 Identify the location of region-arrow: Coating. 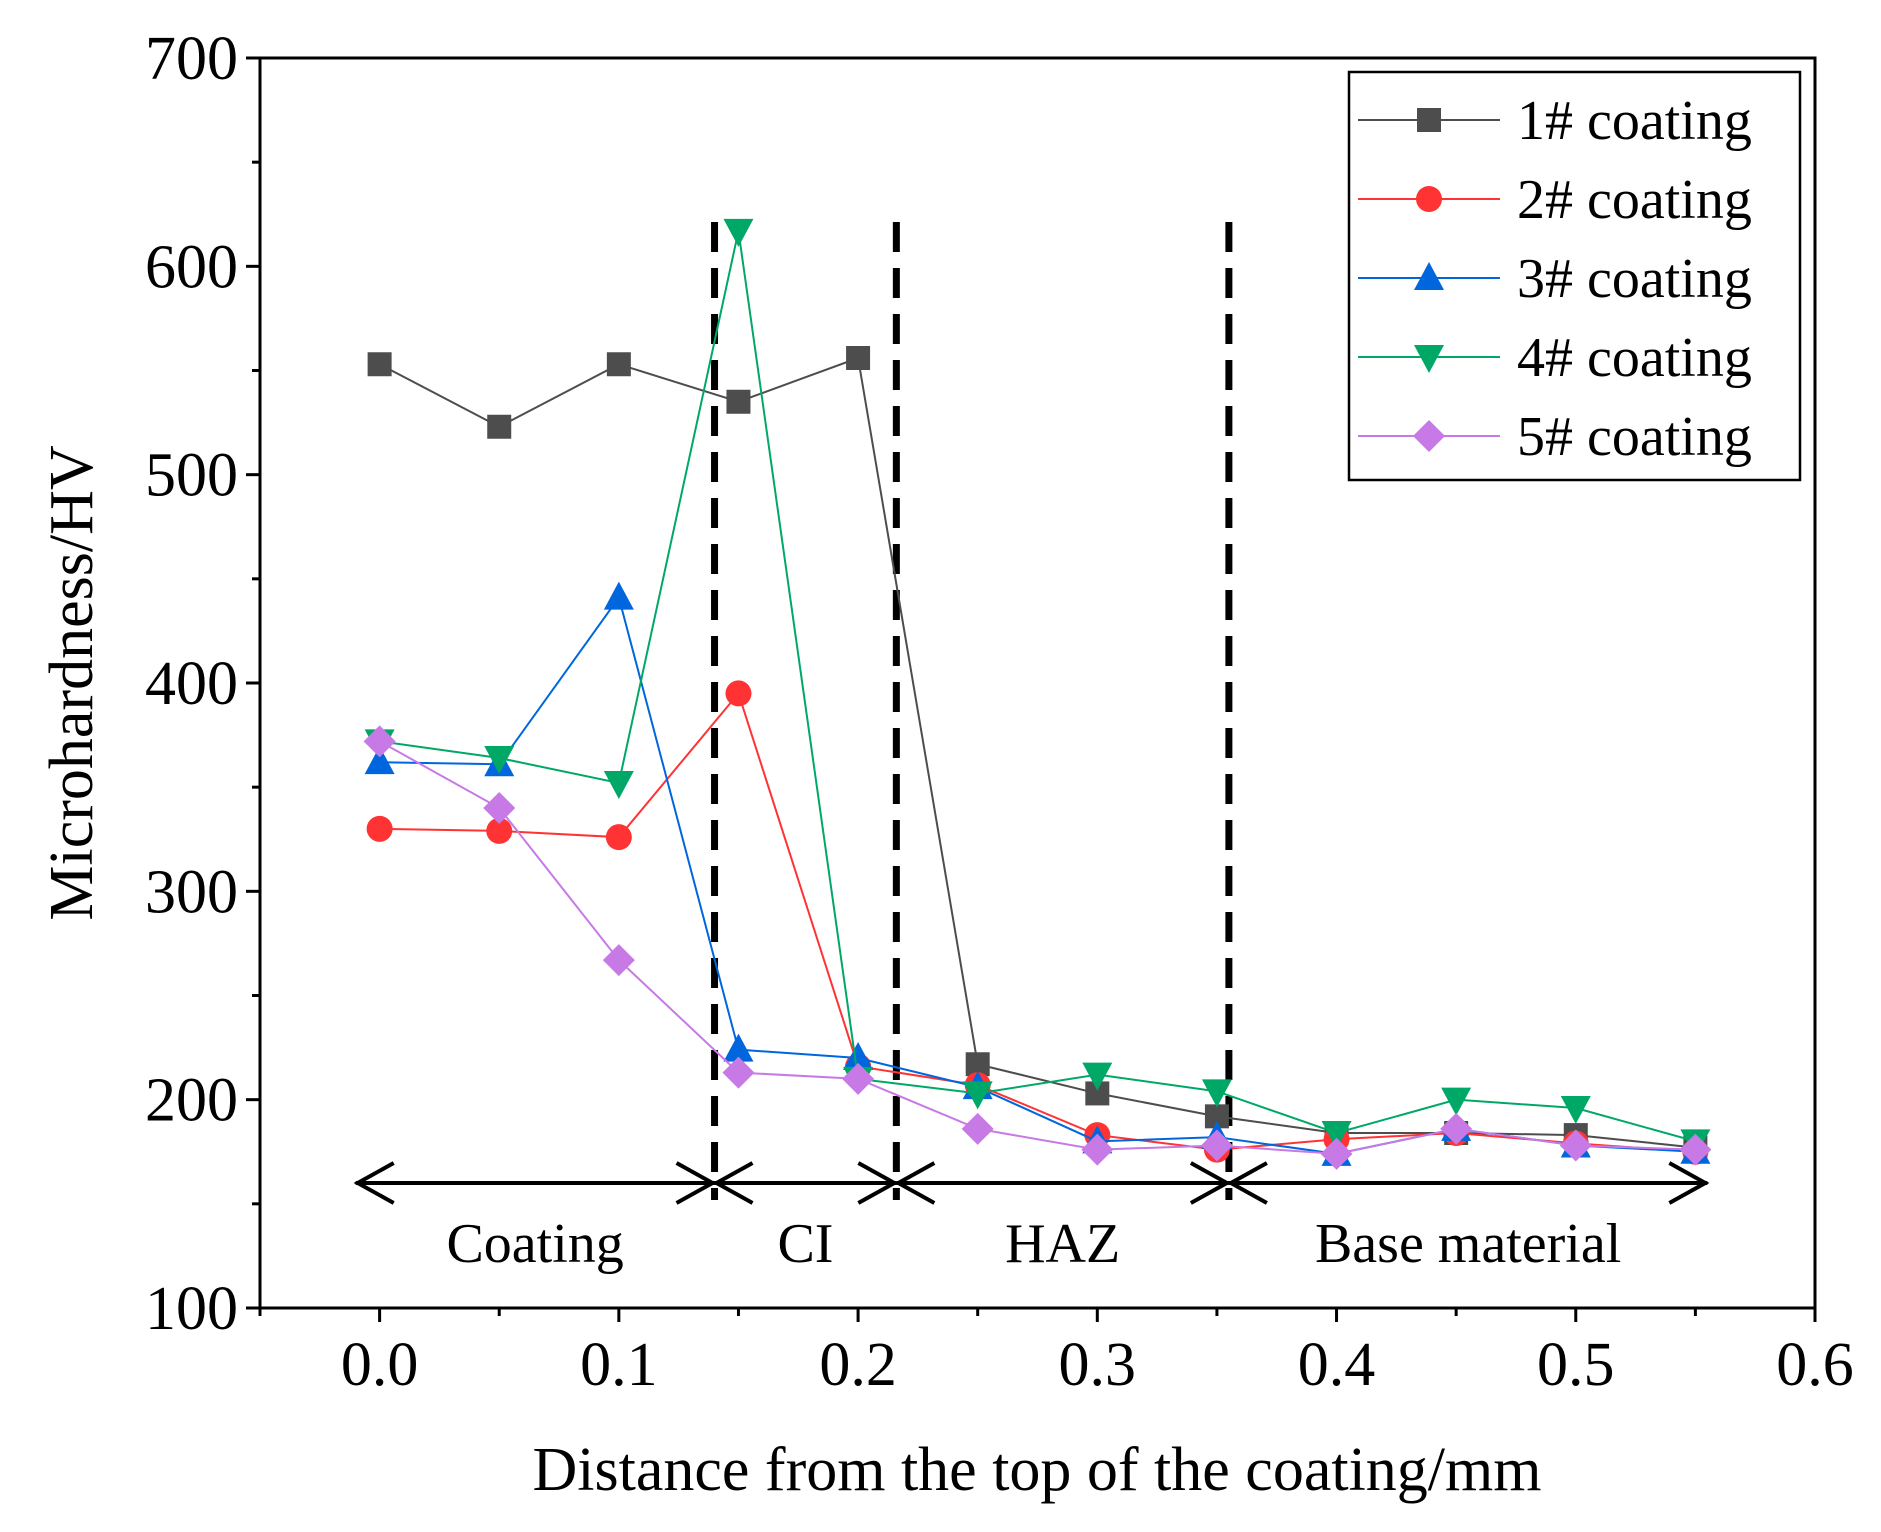
(535, 1218).